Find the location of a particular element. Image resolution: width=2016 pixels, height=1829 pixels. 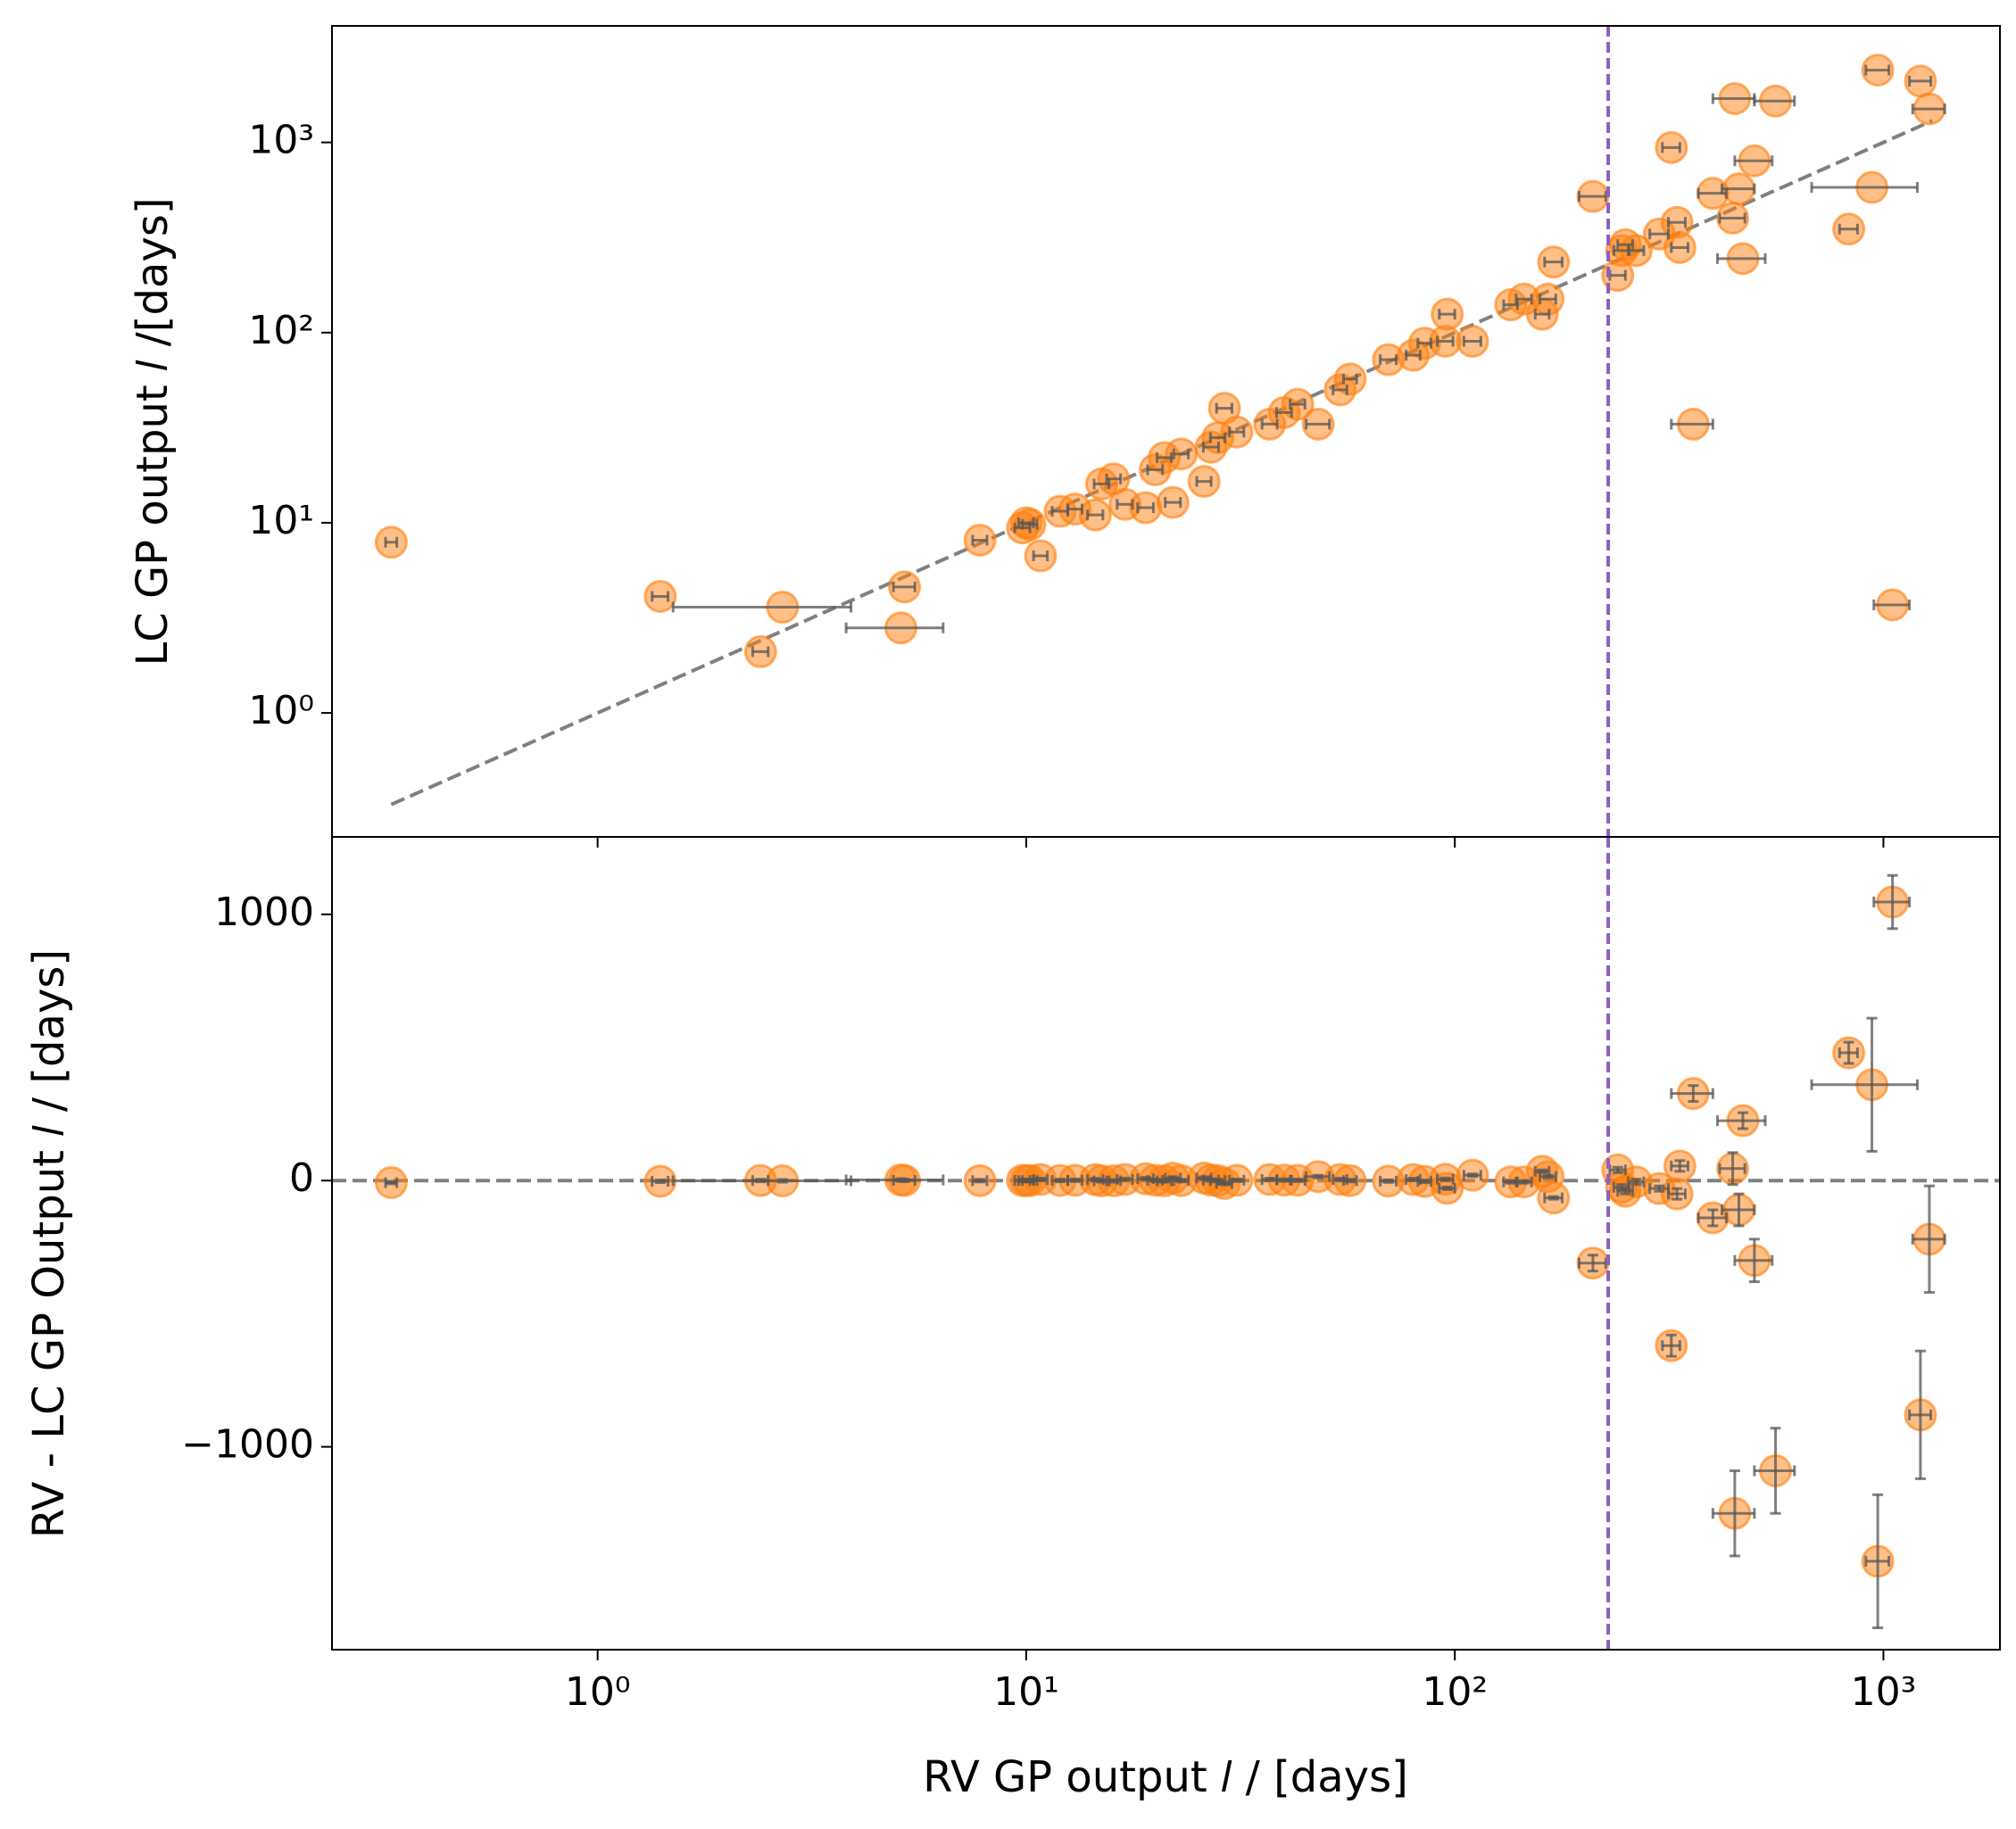

x-tick-label: 10³ is located at coordinates (1884, 1692).